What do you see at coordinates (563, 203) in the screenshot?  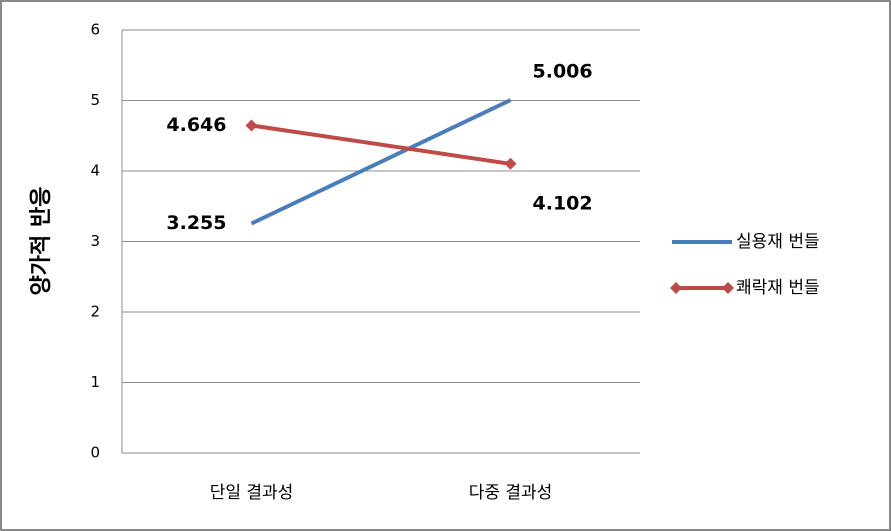 I see `data-label: 4.102` at bounding box center [563, 203].